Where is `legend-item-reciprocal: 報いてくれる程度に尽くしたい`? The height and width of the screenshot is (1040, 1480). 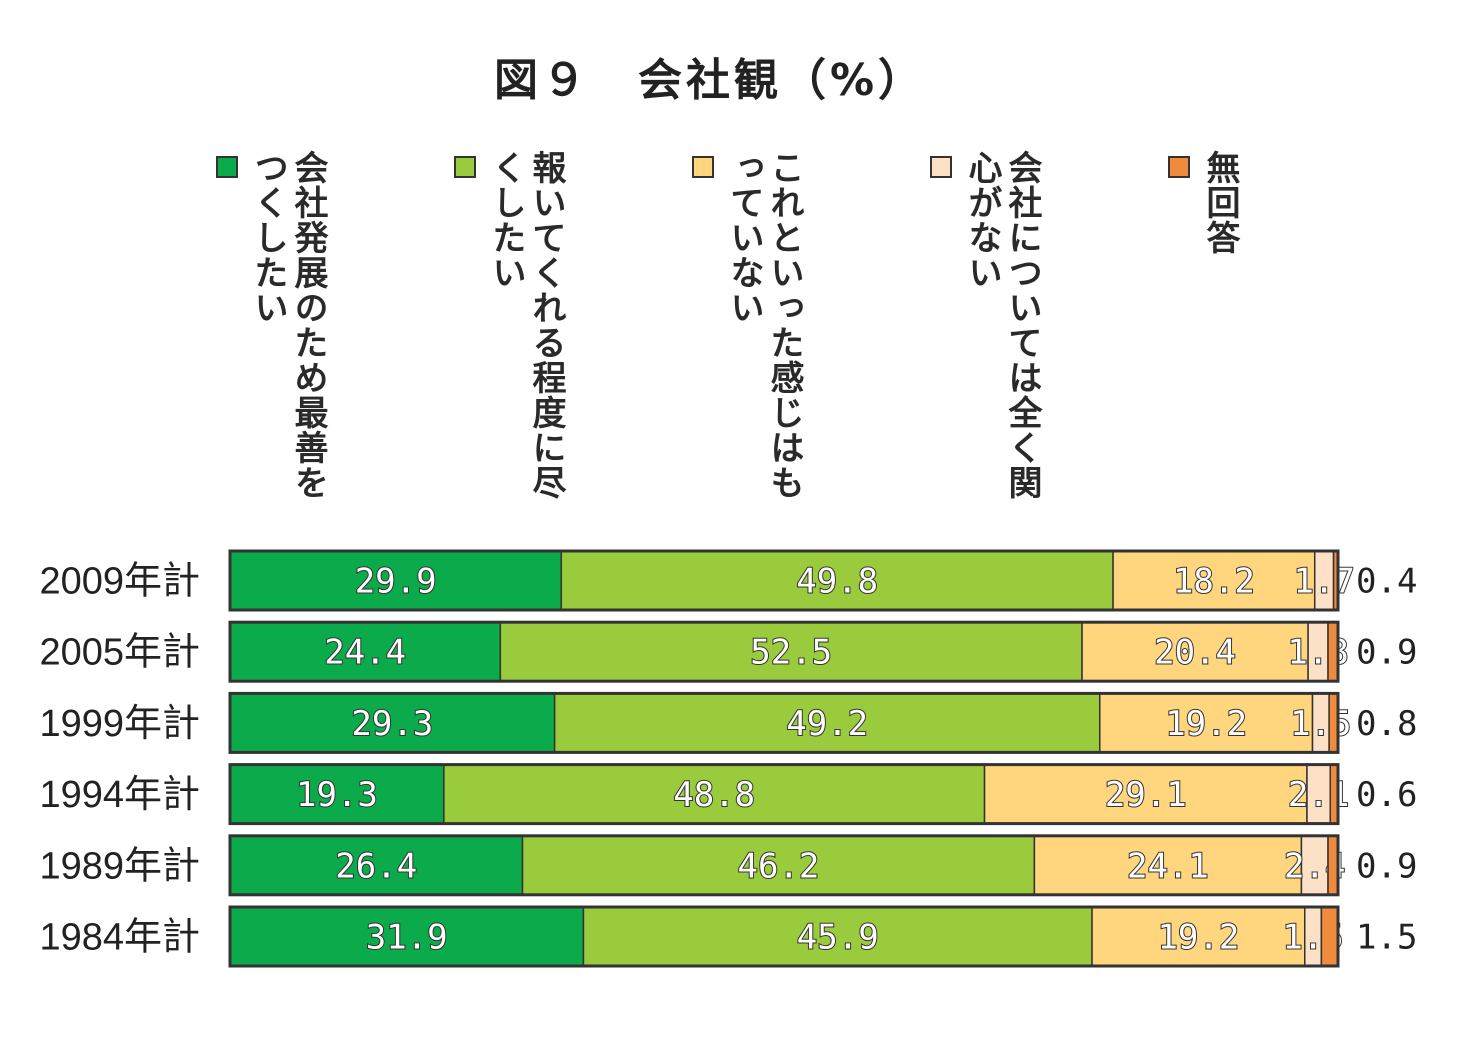
legend-item-reciprocal: 報いてくれる程度に尽くしたい is located at coordinates (514, 330).